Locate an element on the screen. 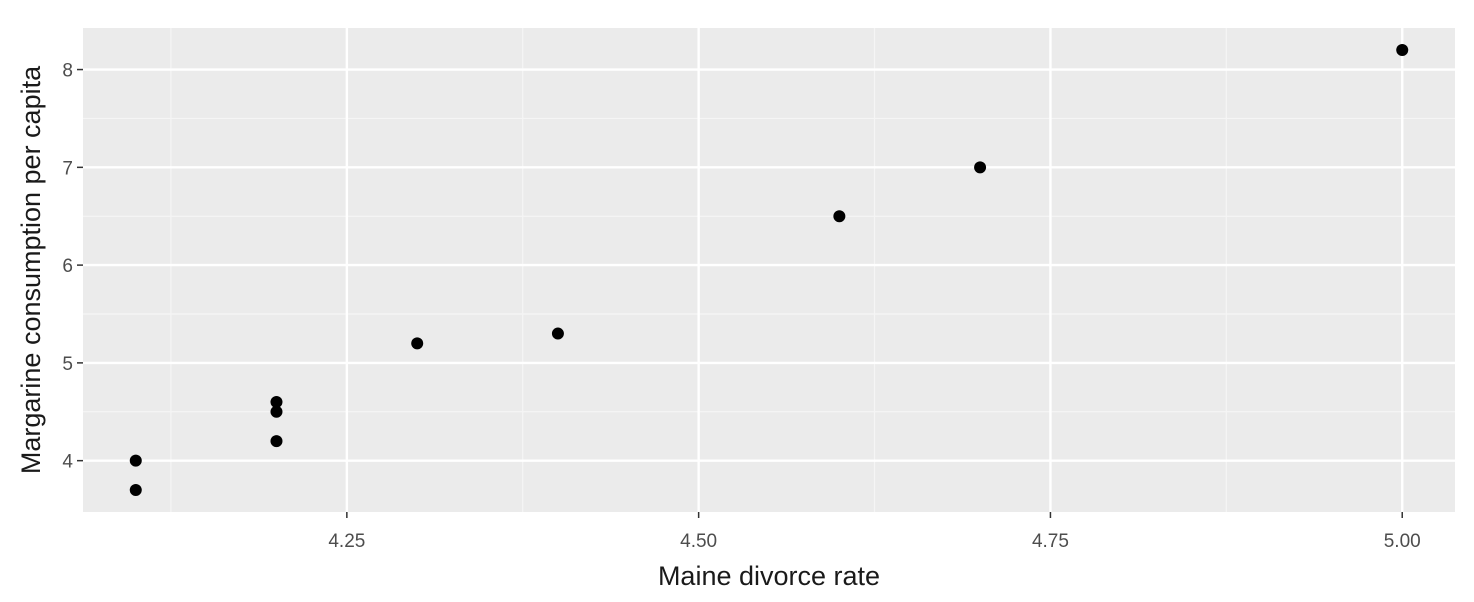 The image size is (1474, 602). x-axis-ticks: 4.25 4.50 4.75 5.00 is located at coordinates (874, 532).